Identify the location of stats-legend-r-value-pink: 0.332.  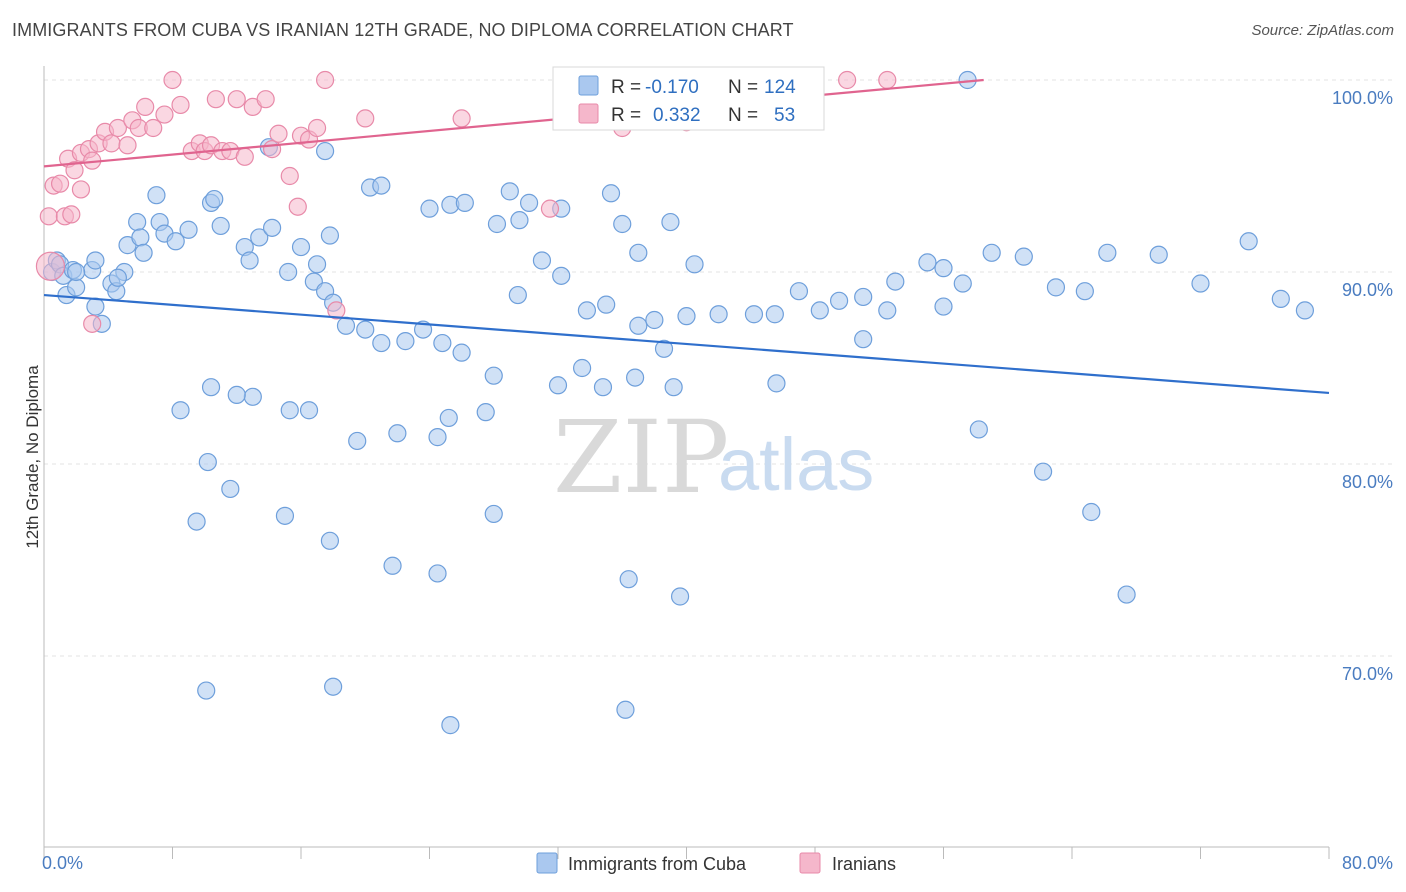
(677, 115).